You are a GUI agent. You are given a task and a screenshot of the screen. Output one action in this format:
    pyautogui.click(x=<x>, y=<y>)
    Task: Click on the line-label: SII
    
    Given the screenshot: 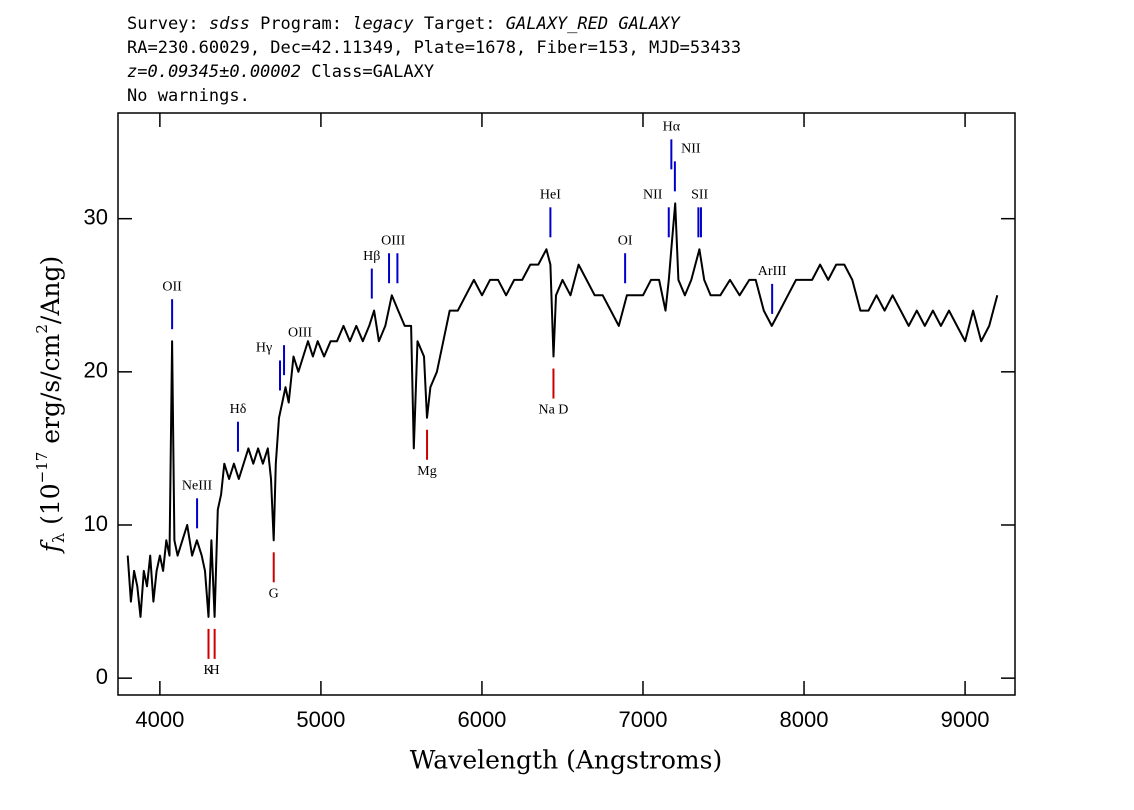 What is the action you would take?
    pyautogui.click(x=699, y=195)
    